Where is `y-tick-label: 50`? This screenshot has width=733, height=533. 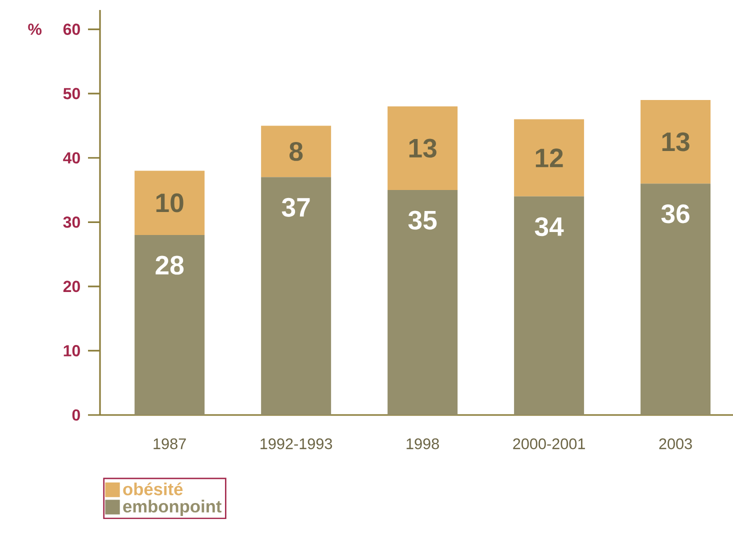 y-tick-label: 50 is located at coordinates (71, 94).